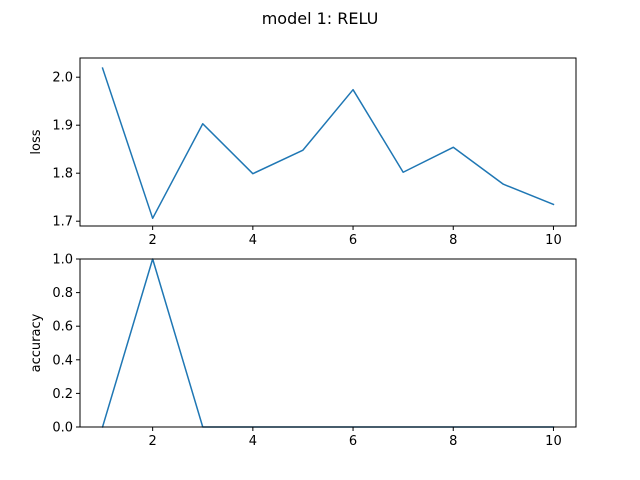 This screenshot has height=480, width=640. I want to click on loss-y-tick-label: 1.8, so click(62, 174).